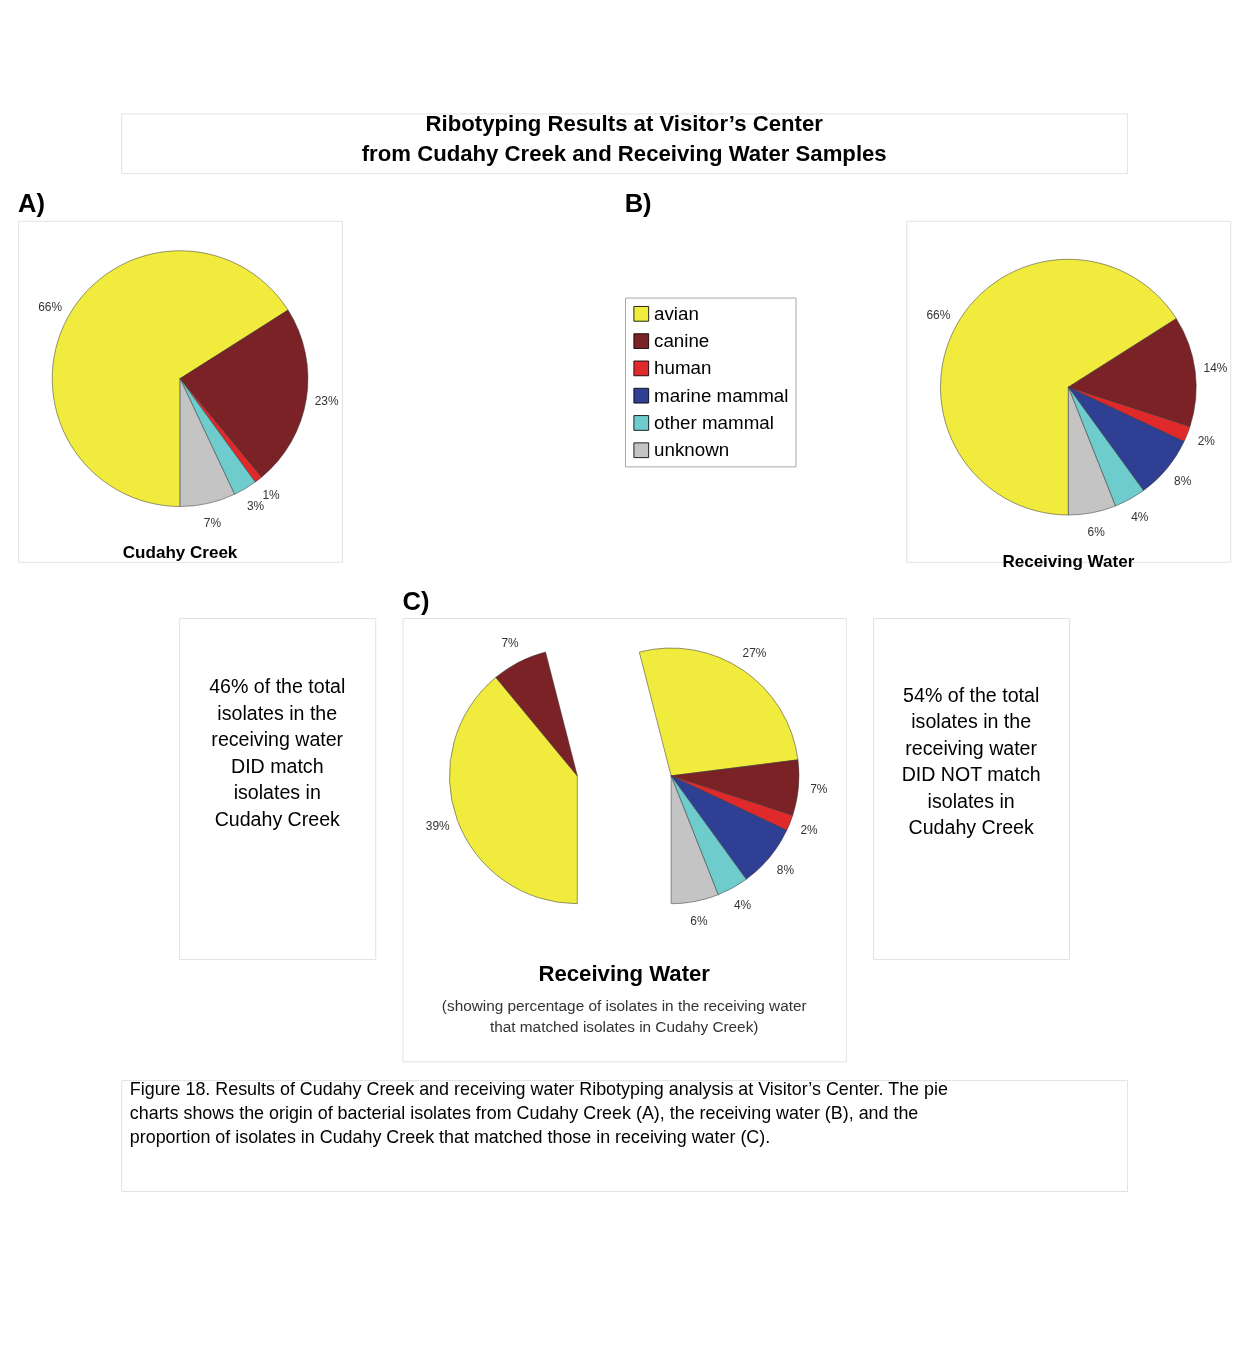 The height and width of the screenshot is (1348, 1248). Describe the element at coordinates (624, 154) in the screenshot. I see `text: from Cudahy Creek and Receiving Water Samples` at that location.